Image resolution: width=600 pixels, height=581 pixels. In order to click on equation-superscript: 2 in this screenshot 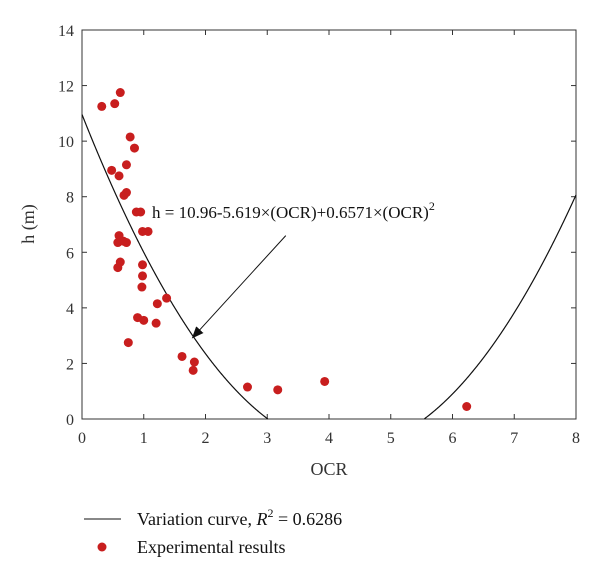, I will do `click(432, 206)`.